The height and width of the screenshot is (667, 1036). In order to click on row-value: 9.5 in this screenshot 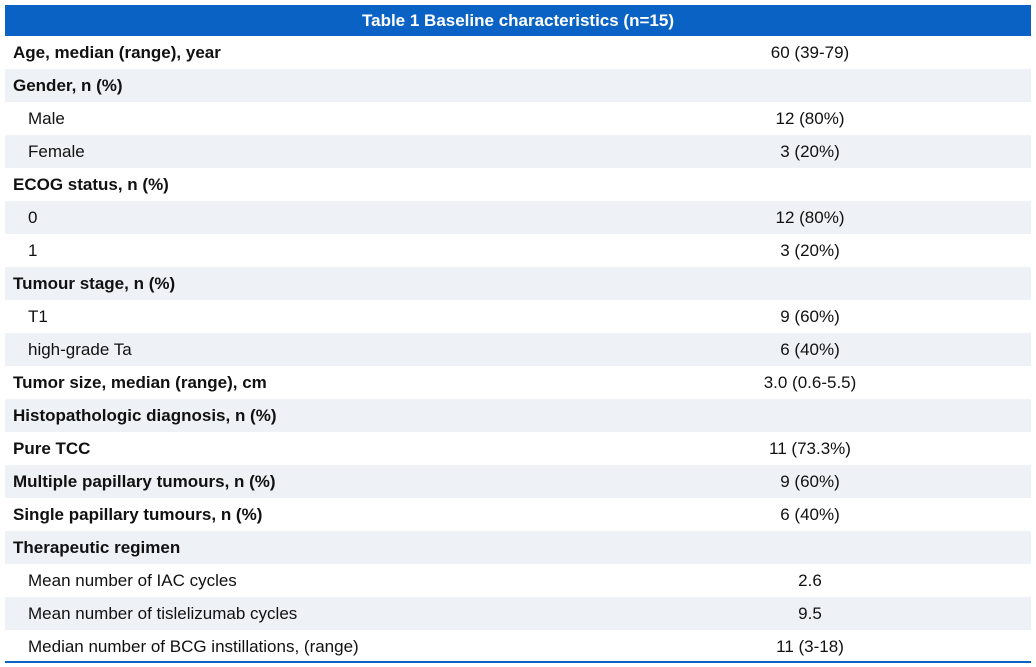, I will do `click(810, 613)`.